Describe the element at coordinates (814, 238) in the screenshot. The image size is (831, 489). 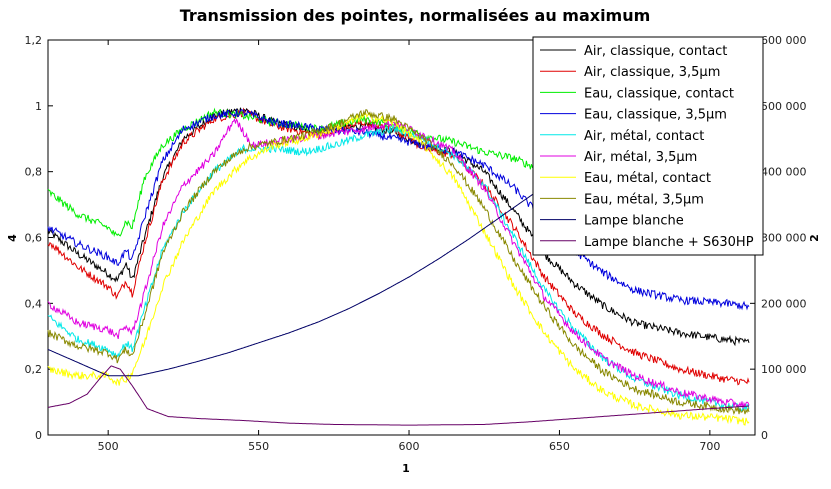
I see `y-right-axis-label: 2` at that location.